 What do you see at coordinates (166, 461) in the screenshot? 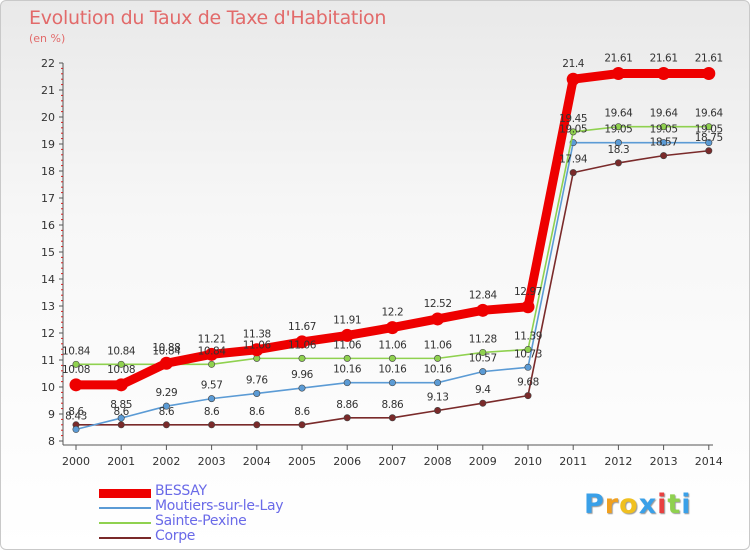
I see `x-tick-label: 2002` at bounding box center [166, 461].